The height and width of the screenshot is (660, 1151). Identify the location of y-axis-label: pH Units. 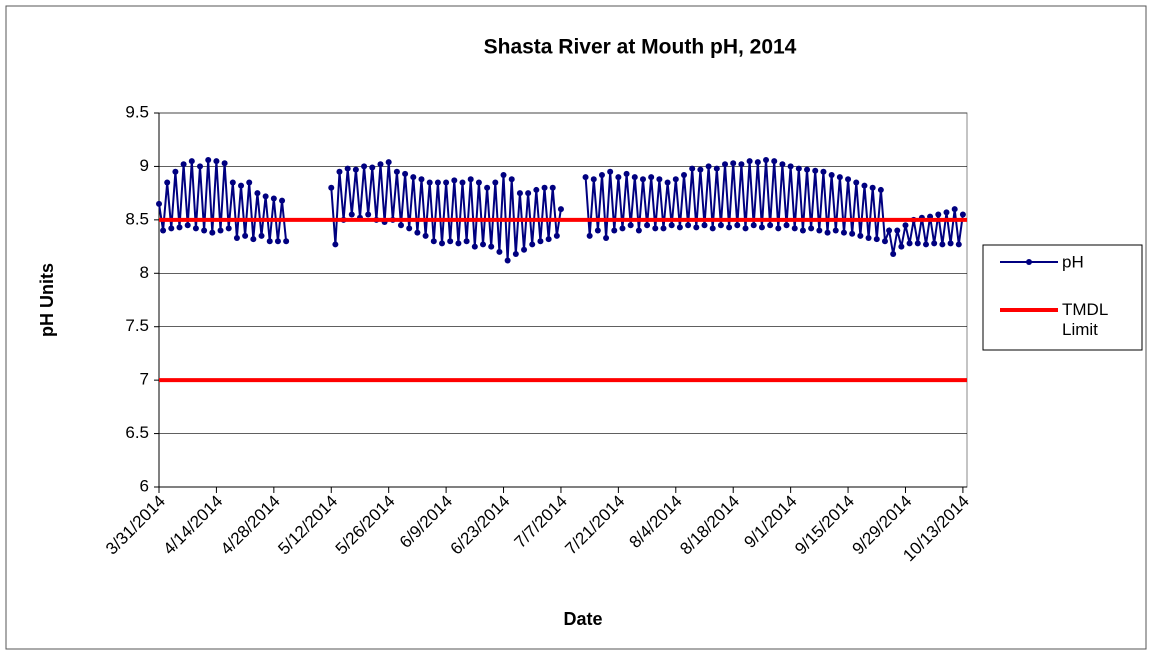
(47, 300).